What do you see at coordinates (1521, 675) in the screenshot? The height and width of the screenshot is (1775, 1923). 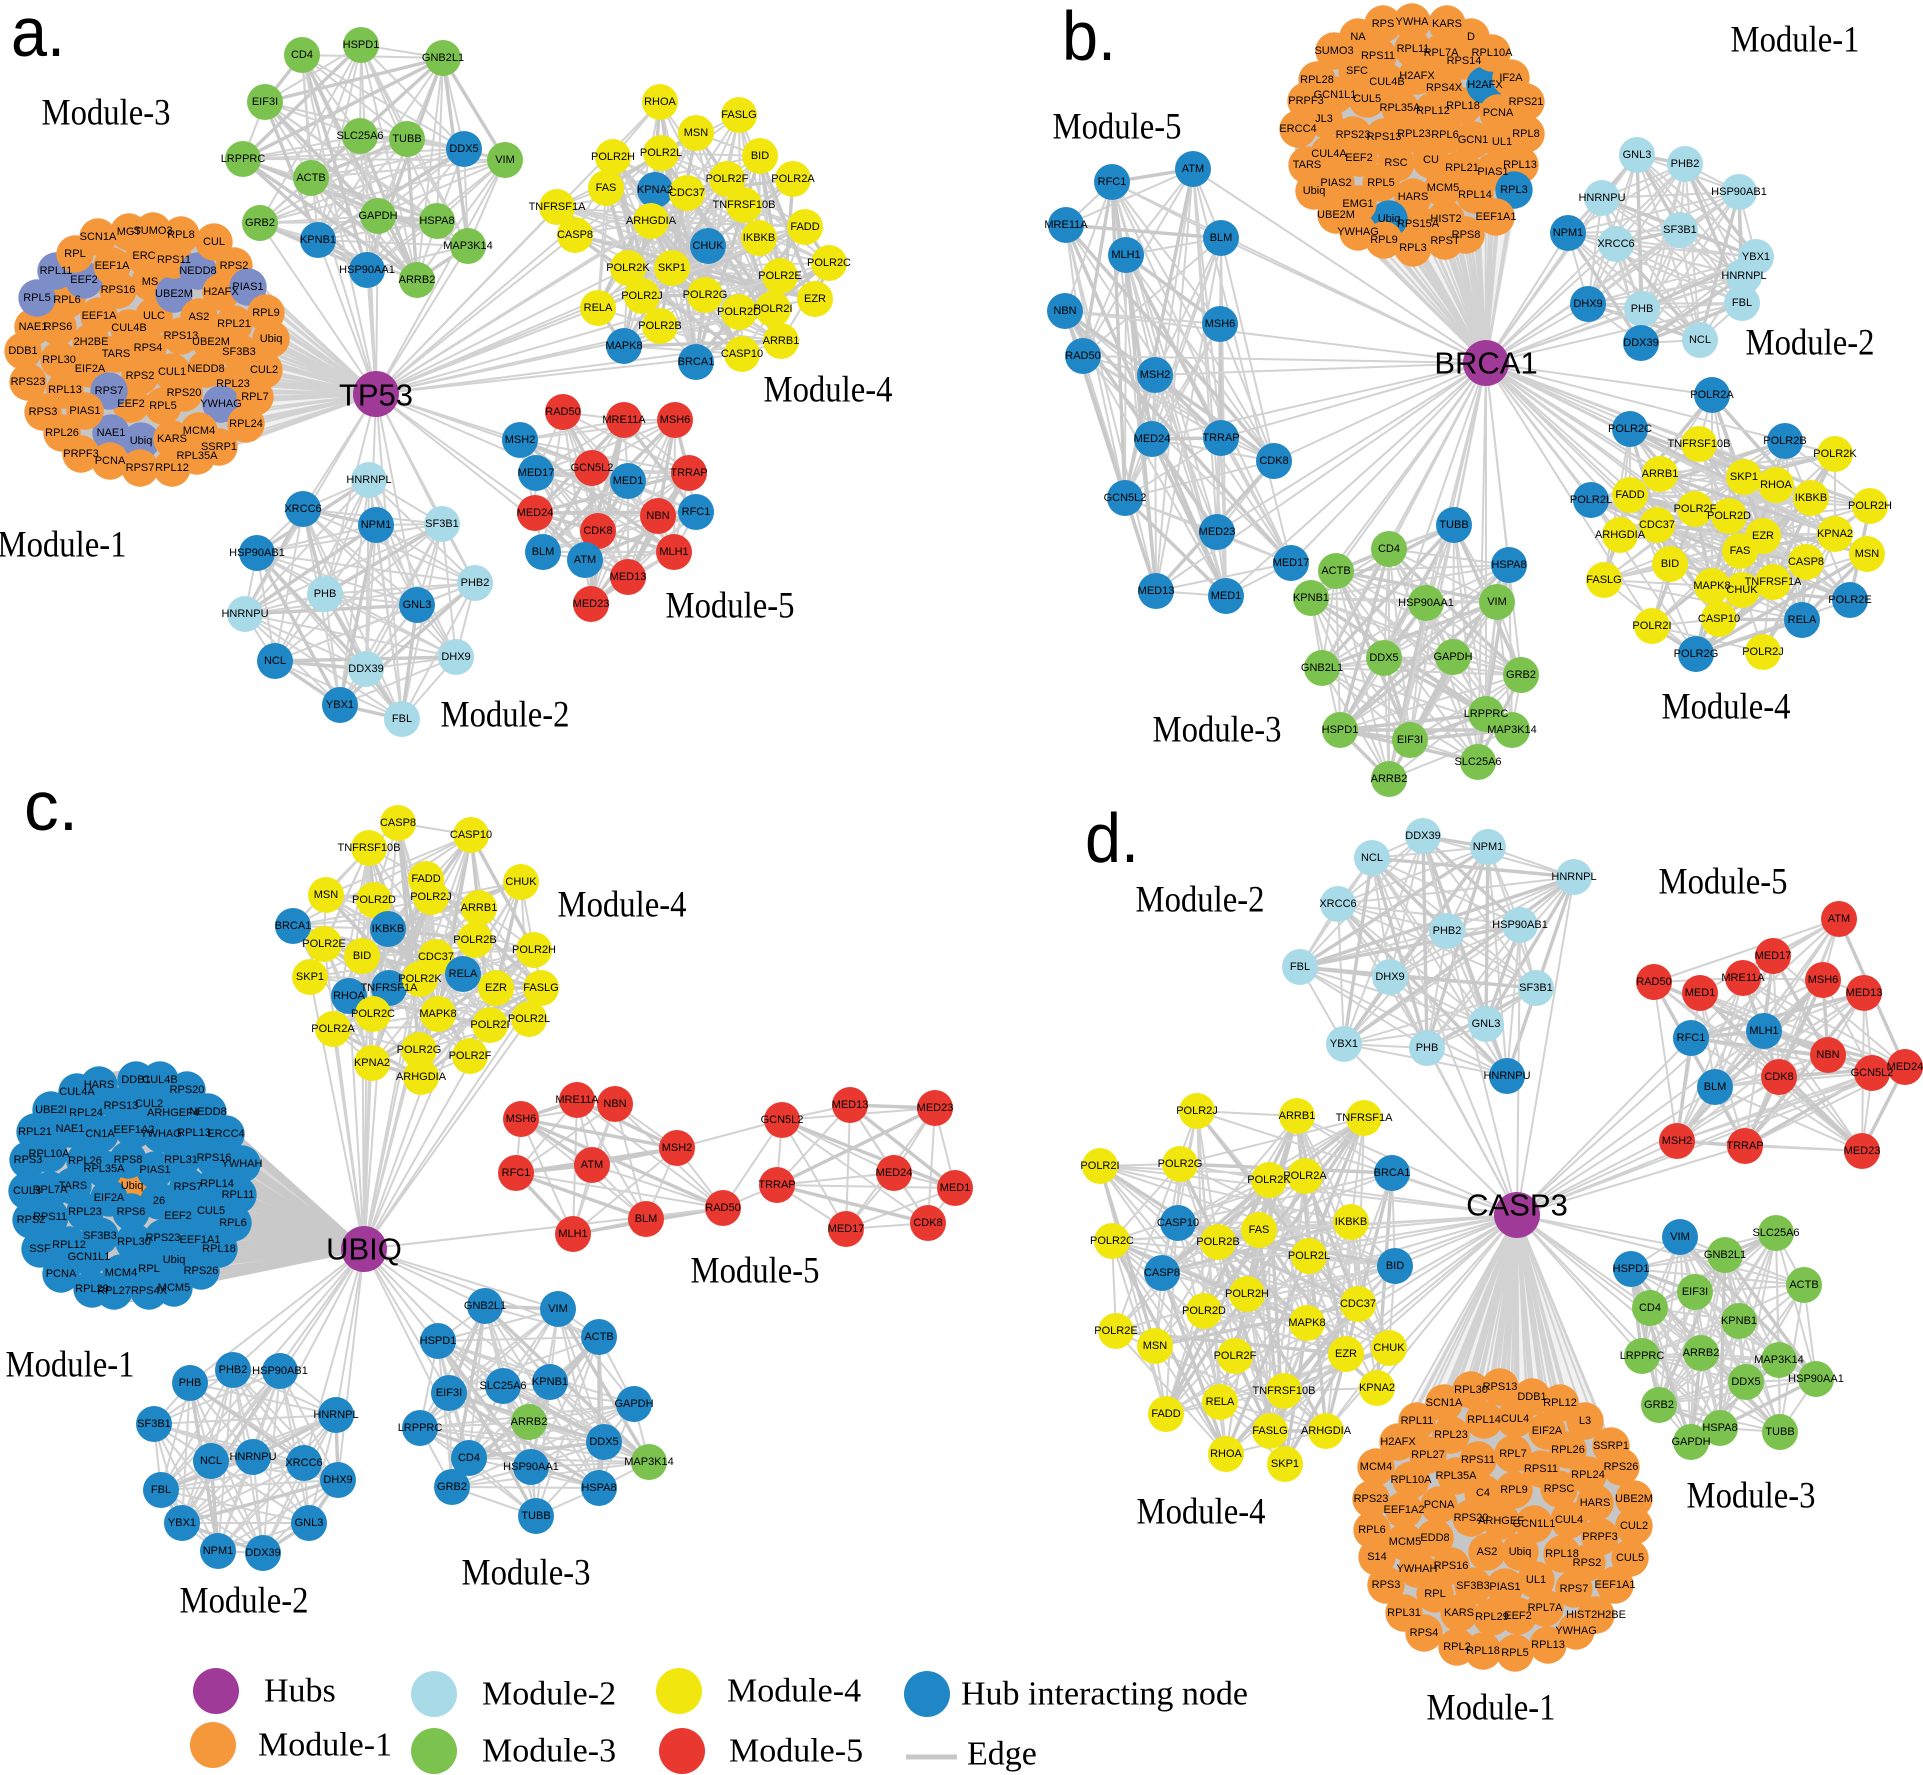 I see `svg-text: GRB2` at bounding box center [1521, 675].